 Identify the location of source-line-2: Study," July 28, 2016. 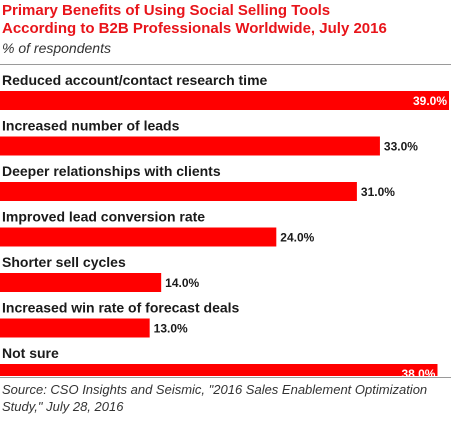
(63, 406).